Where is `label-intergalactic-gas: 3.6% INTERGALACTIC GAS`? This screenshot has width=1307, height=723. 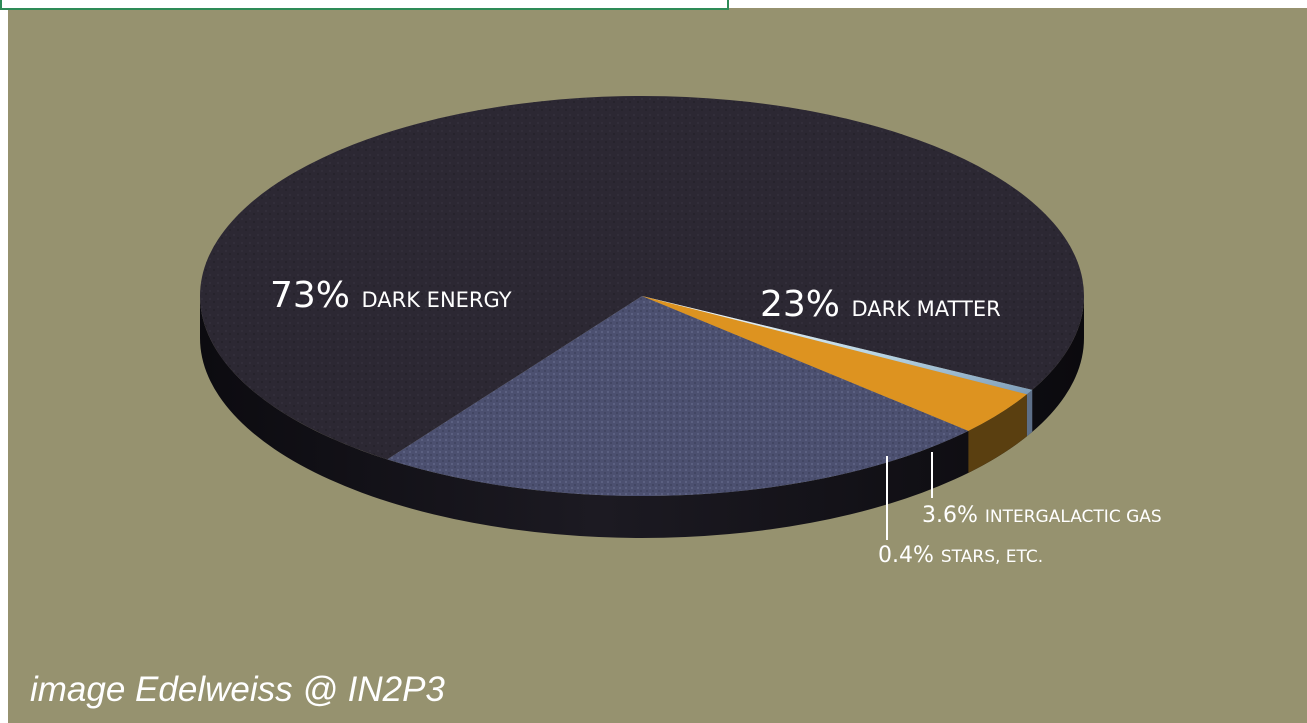
label-intergalactic-gas: 3.6% INTERGALACTIC GAS is located at coordinates (1042, 515).